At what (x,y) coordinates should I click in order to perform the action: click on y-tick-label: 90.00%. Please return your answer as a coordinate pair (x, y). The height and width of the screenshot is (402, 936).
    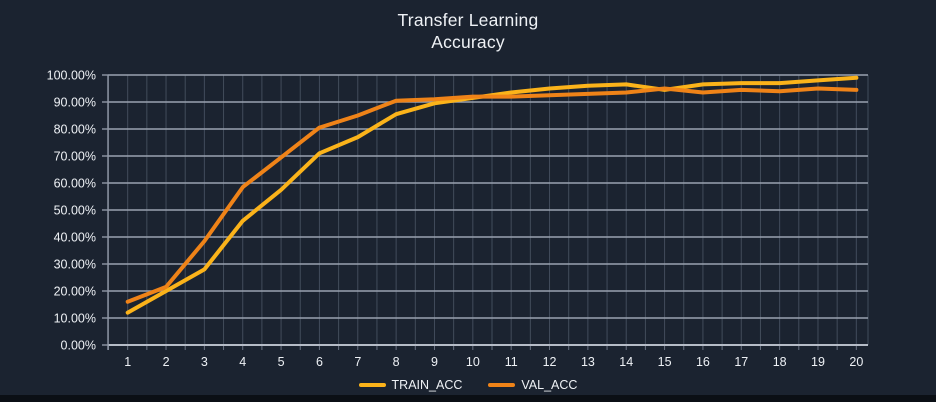
    Looking at the image, I should click on (75, 103).